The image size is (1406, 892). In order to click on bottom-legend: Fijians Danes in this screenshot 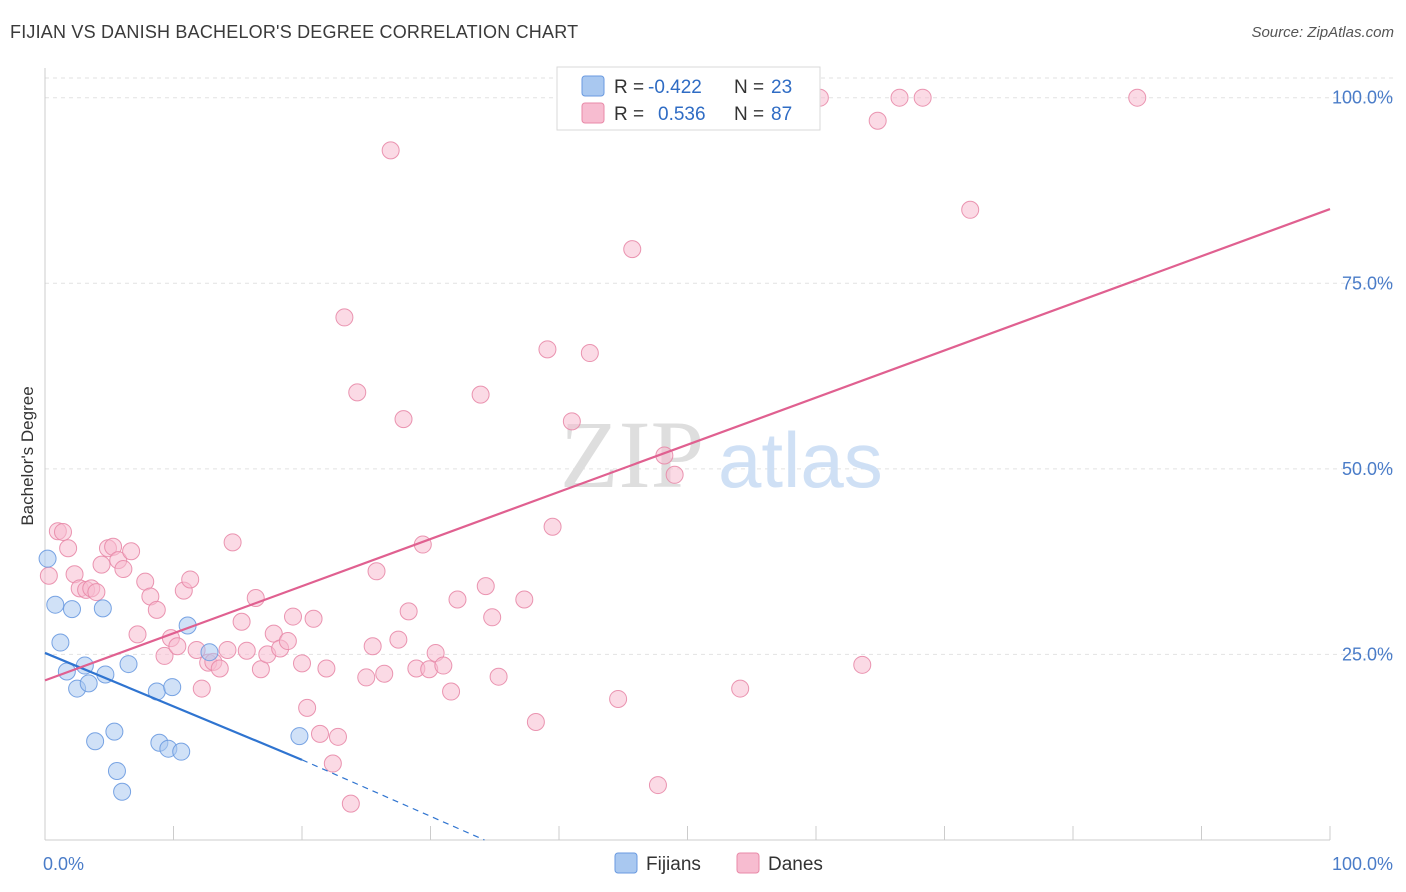, I will do `click(718, 863)`.